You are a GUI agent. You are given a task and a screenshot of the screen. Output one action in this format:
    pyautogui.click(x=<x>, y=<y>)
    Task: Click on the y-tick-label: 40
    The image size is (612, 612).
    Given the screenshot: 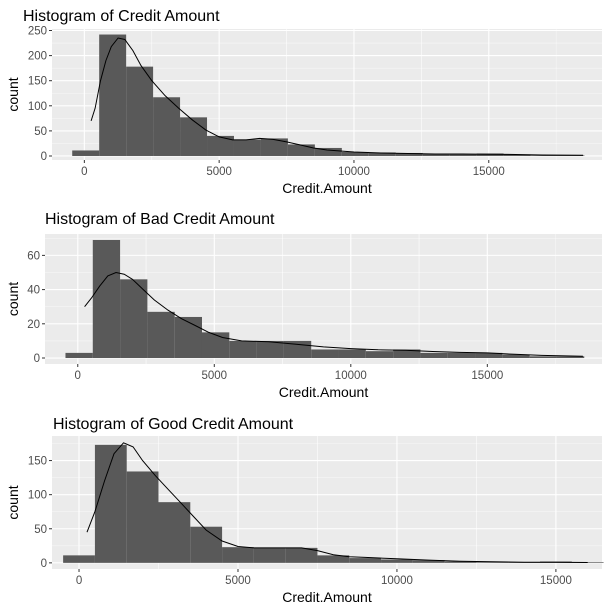 What is the action you would take?
    pyautogui.click(x=33, y=291)
    